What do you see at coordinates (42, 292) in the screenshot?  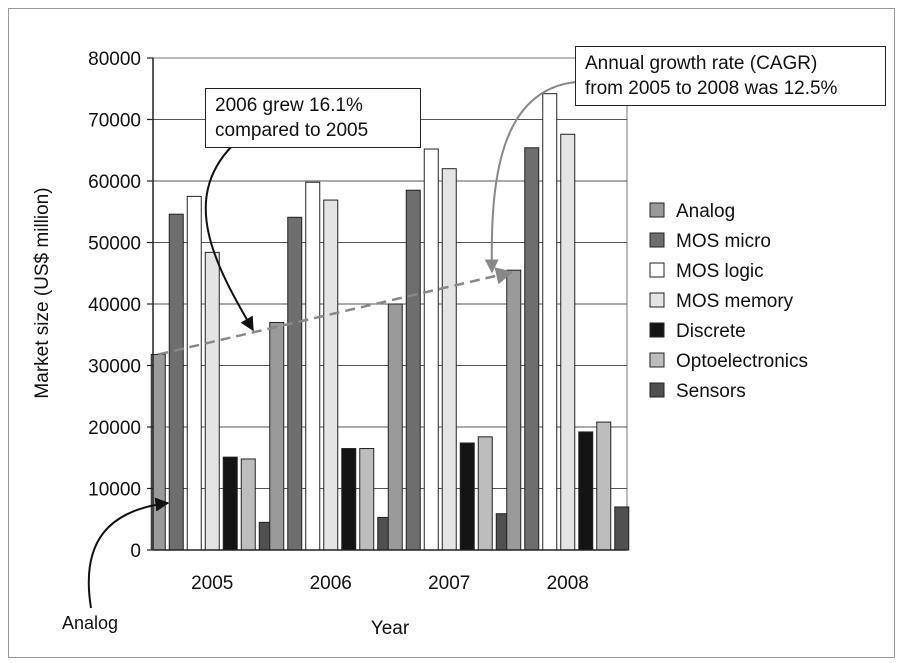 I see `y-axis-label: Market size (US$ million)` at bounding box center [42, 292].